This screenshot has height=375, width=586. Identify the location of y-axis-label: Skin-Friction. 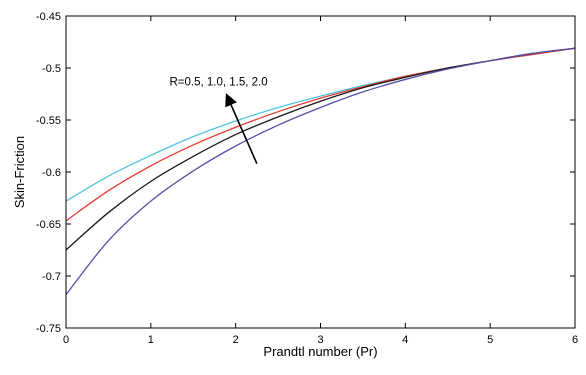
(19, 172).